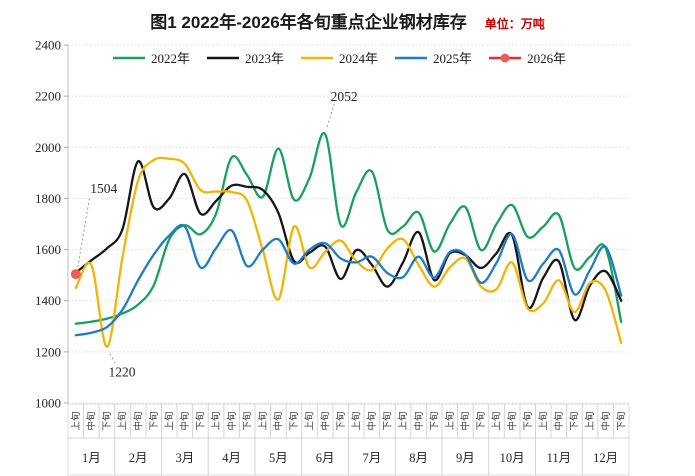  Describe the element at coordinates (121, 372) in the screenshot. I see `annotation-label: 1220` at that location.